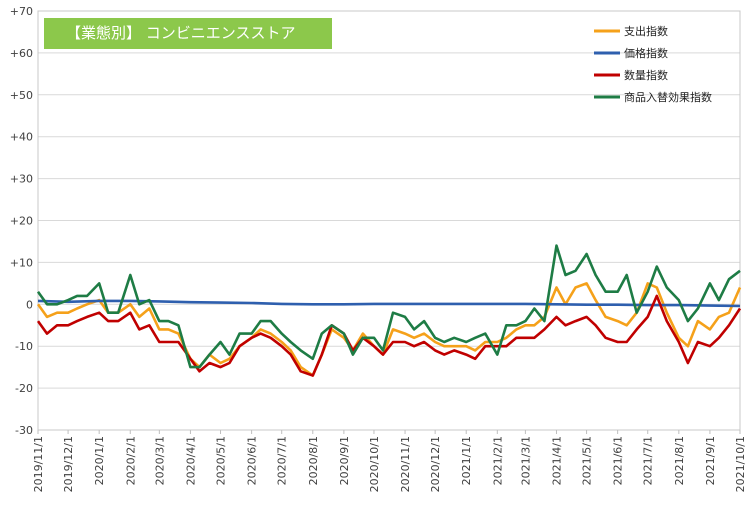  I want to click on y-tick-label: +70, so click(21, 11).